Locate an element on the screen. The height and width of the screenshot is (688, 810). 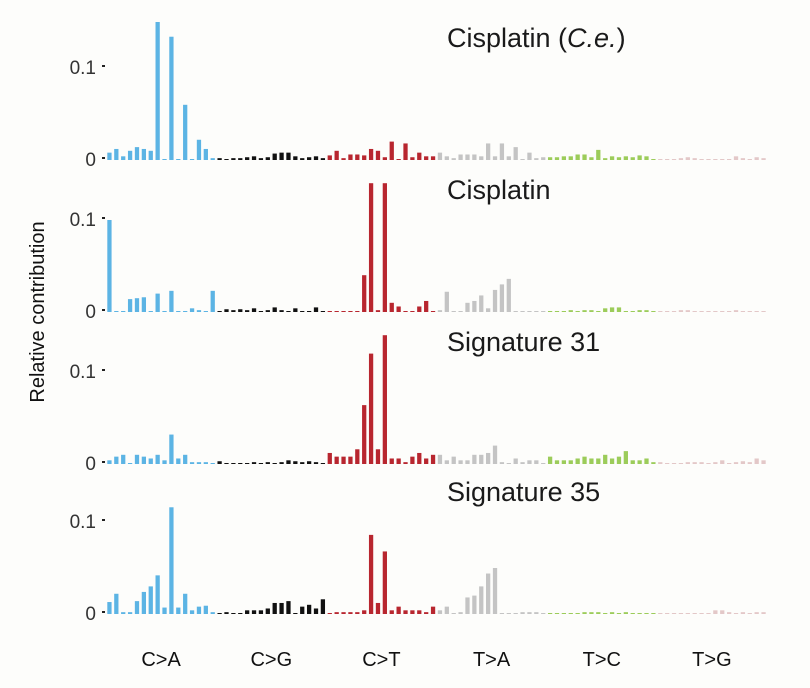
y-tick-label: 0 is located at coordinates (90, 160).